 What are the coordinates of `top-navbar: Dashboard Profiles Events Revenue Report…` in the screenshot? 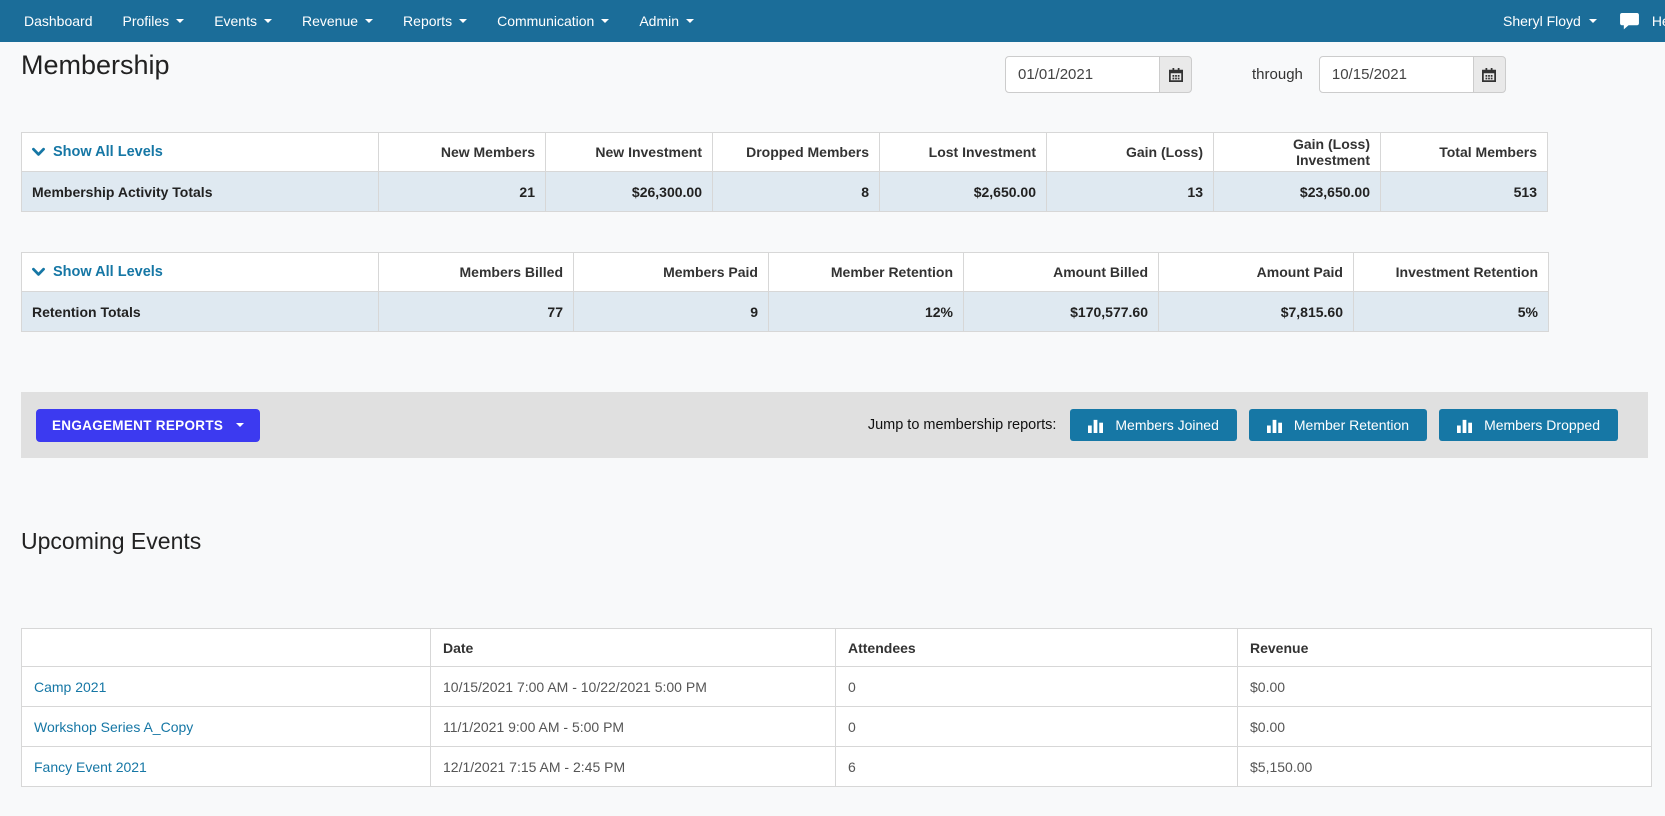 It's located at (832, 21).